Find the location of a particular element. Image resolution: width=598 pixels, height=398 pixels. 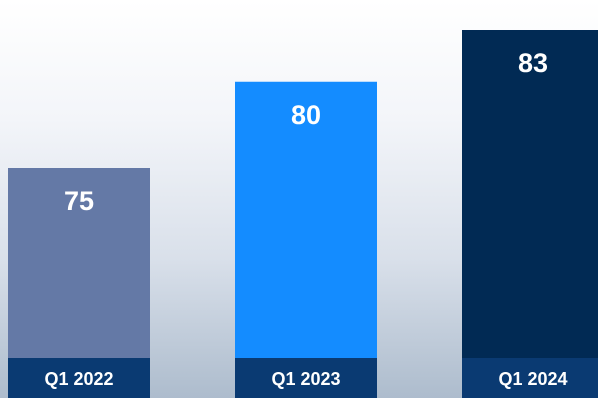

data-label: 80 is located at coordinates (306, 115).